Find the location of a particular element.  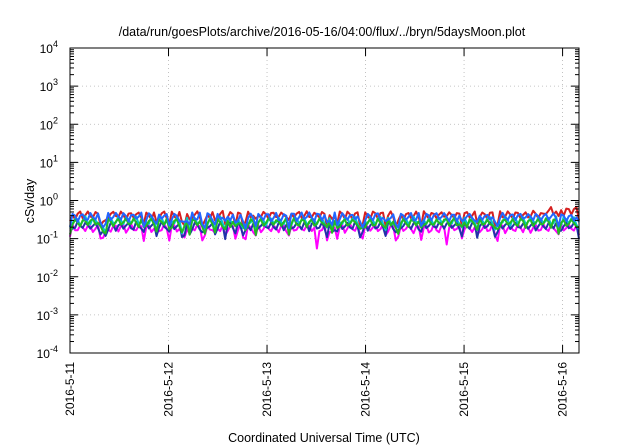

series-layer is located at coordinates (324, 228).